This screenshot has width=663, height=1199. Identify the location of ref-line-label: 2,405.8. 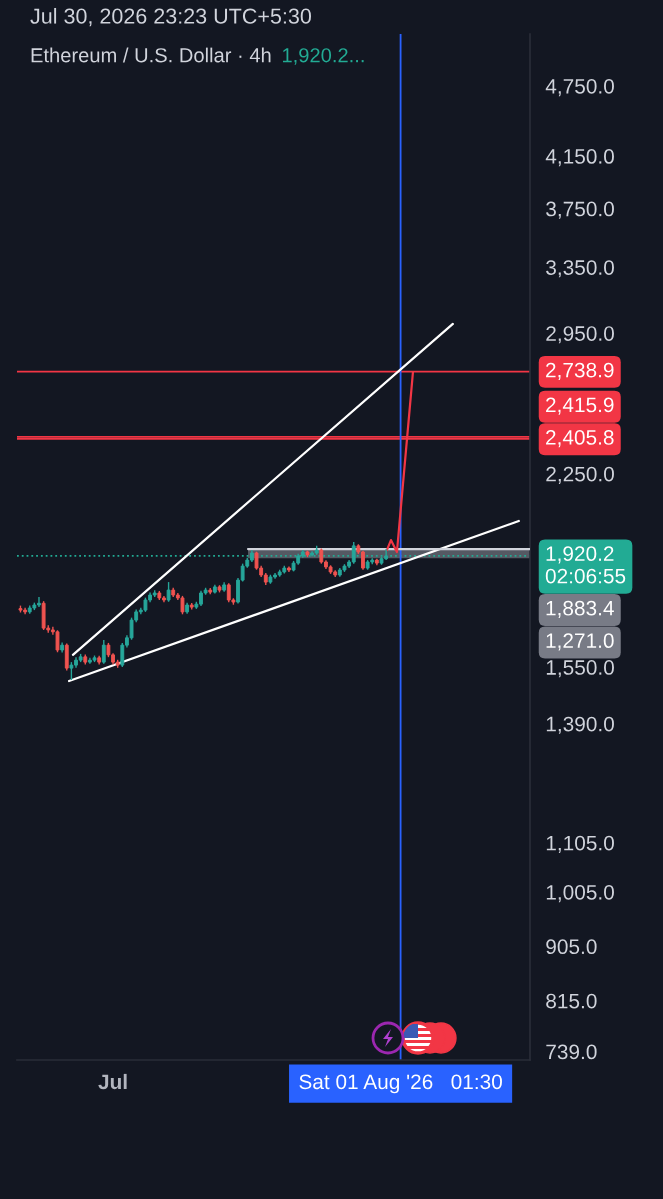
(580, 439).